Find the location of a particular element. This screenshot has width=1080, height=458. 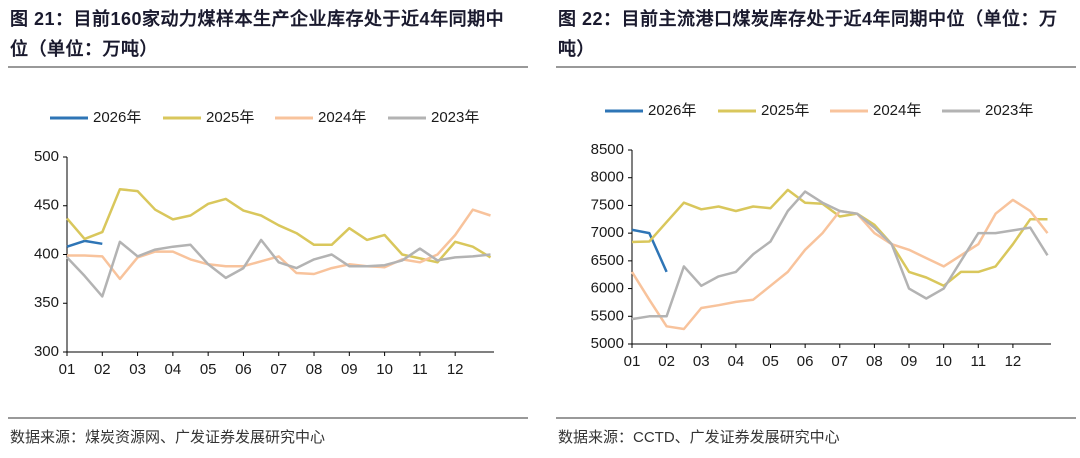

y-tick-label: 7500 is located at coordinates (607, 204).